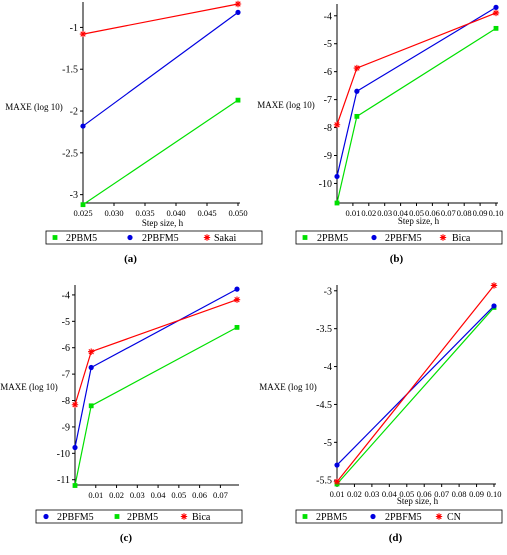  What do you see at coordinates (397, 259) in the screenshot?
I see `panel-caption: (b)` at bounding box center [397, 259].